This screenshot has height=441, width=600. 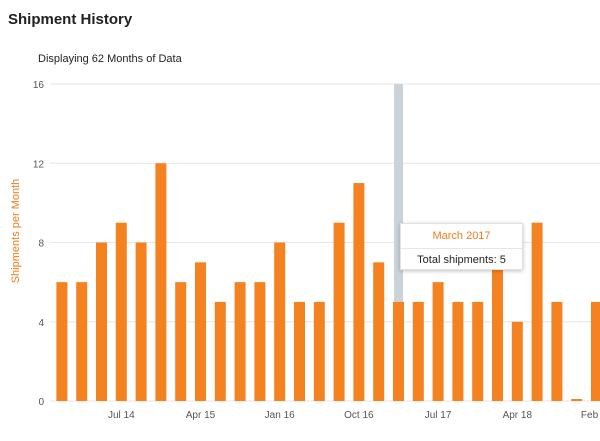 I want to click on y-axis-title: Shipments per Month, so click(x=16, y=231).